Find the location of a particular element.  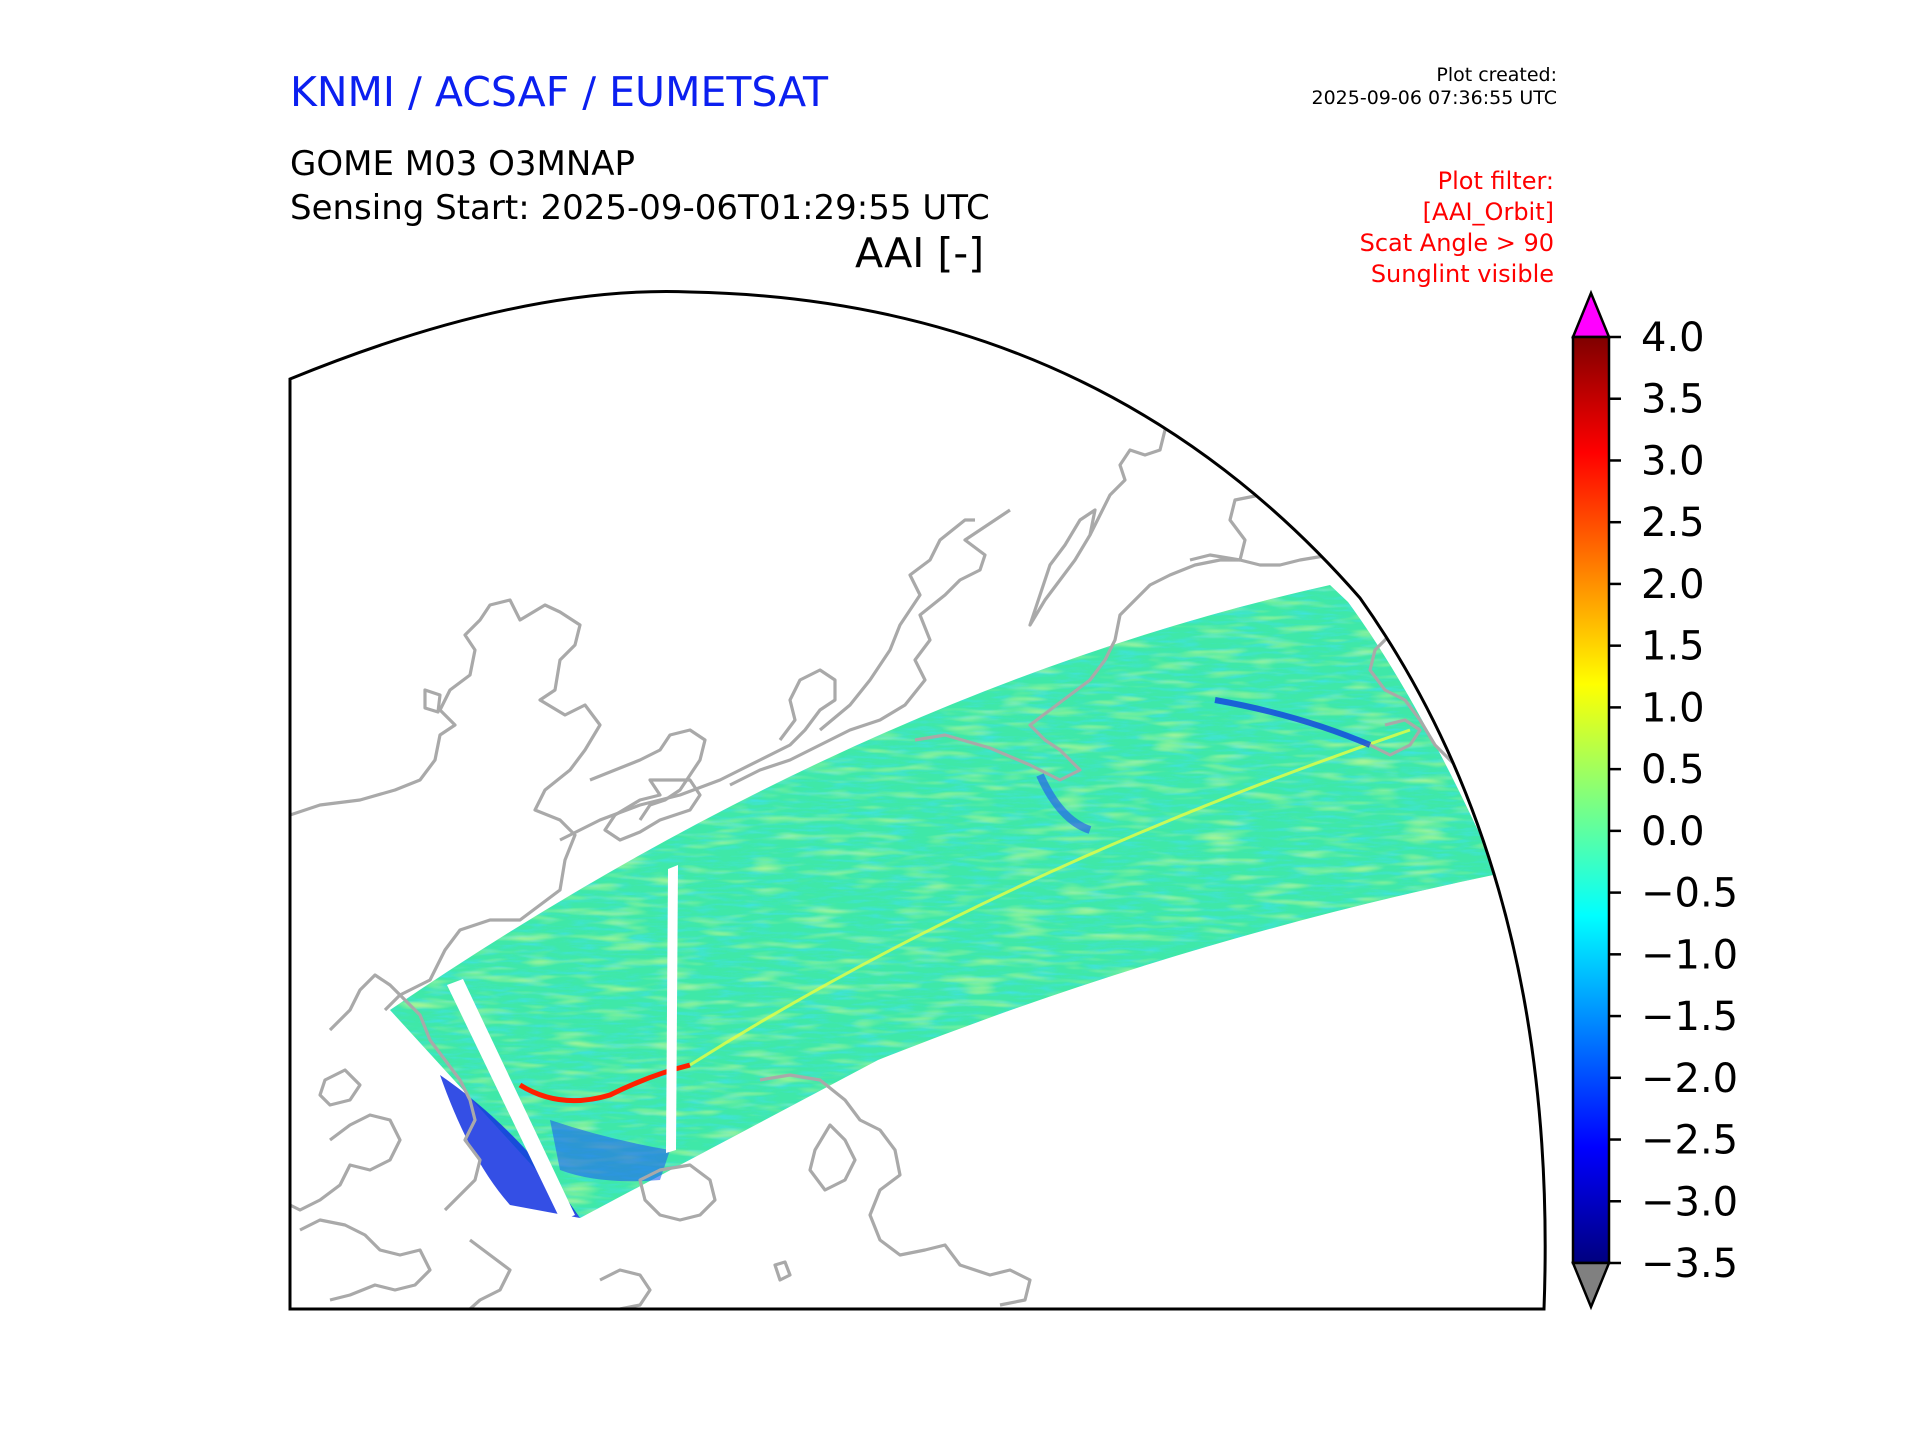

colorbar-body is located at coordinates (1591, 800).